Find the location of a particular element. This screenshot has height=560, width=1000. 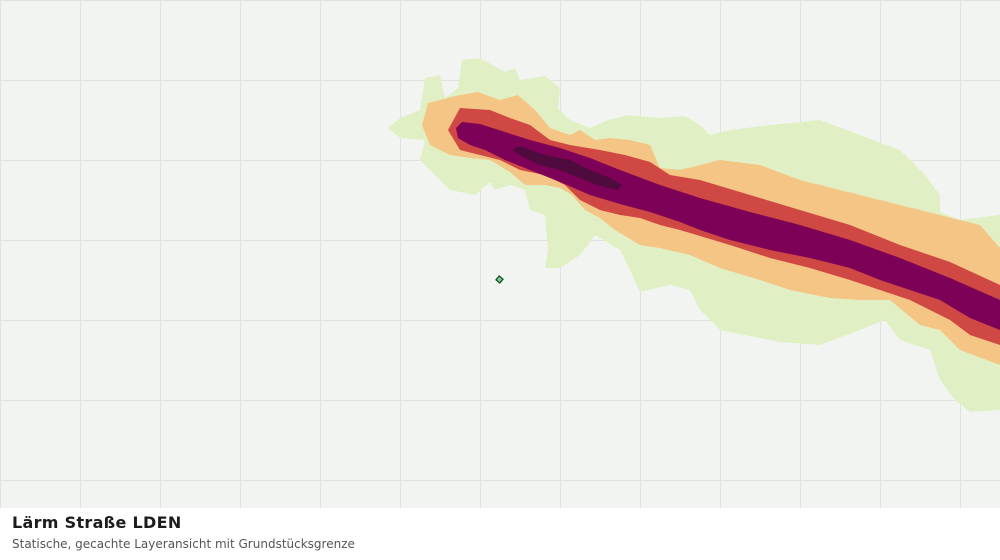

parcel-boundary is located at coordinates (499, 279).